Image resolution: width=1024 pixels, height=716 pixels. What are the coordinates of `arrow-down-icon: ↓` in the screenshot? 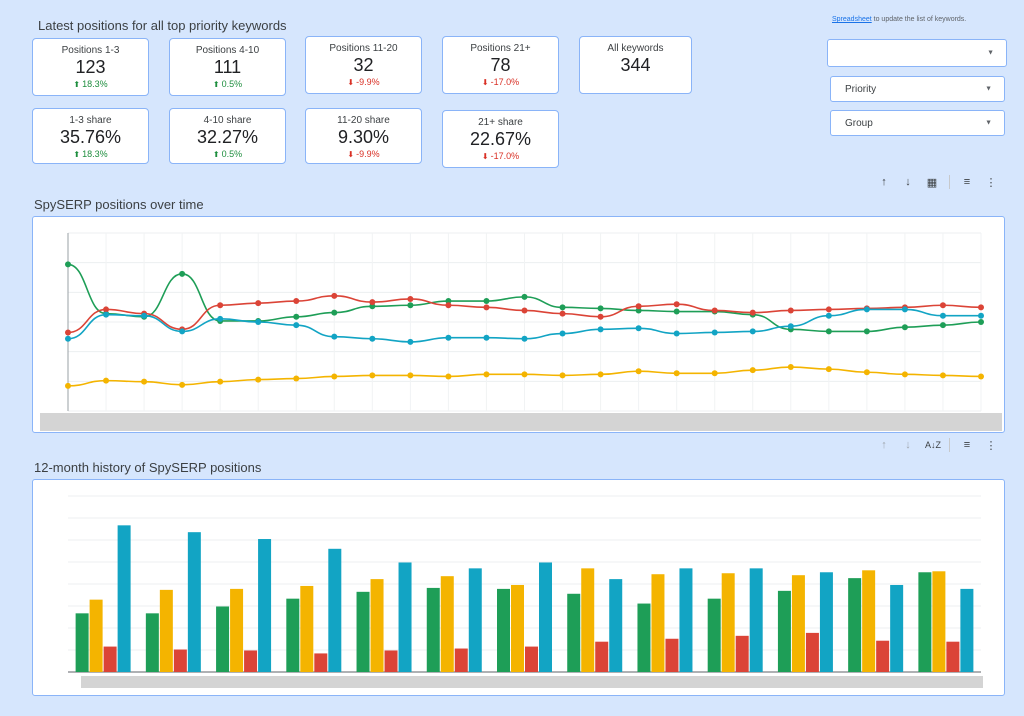 It's located at (908, 445).